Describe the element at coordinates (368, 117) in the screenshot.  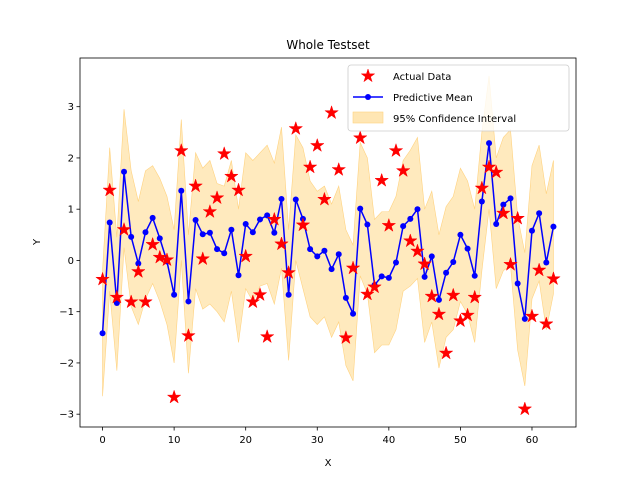
I see `legend-ci-swatch` at that location.